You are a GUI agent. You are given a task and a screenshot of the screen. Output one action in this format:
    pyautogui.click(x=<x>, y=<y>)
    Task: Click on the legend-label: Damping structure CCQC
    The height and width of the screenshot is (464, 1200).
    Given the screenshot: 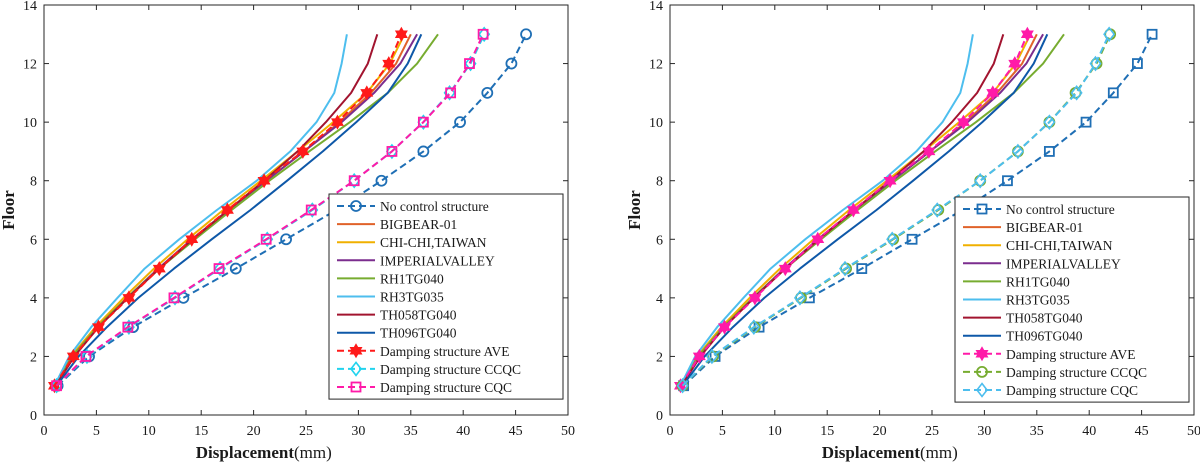 What is the action you would take?
    pyautogui.click(x=1076, y=372)
    